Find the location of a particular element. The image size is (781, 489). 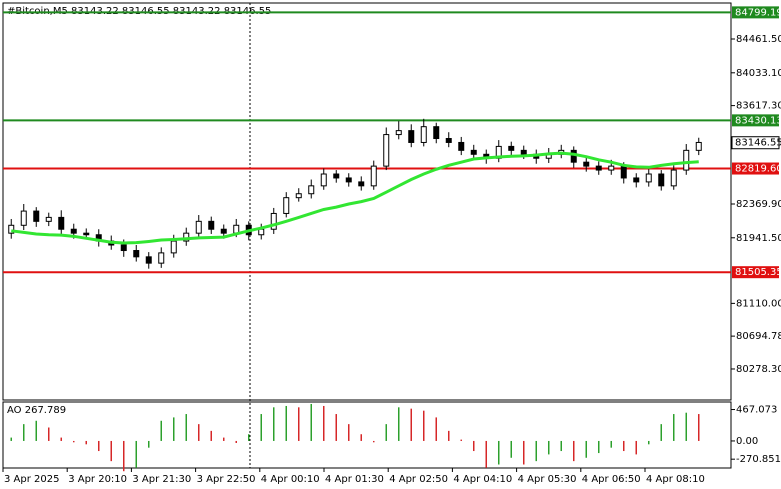

y-tick-label: 80278.30 is located at coordinates (758, 369).